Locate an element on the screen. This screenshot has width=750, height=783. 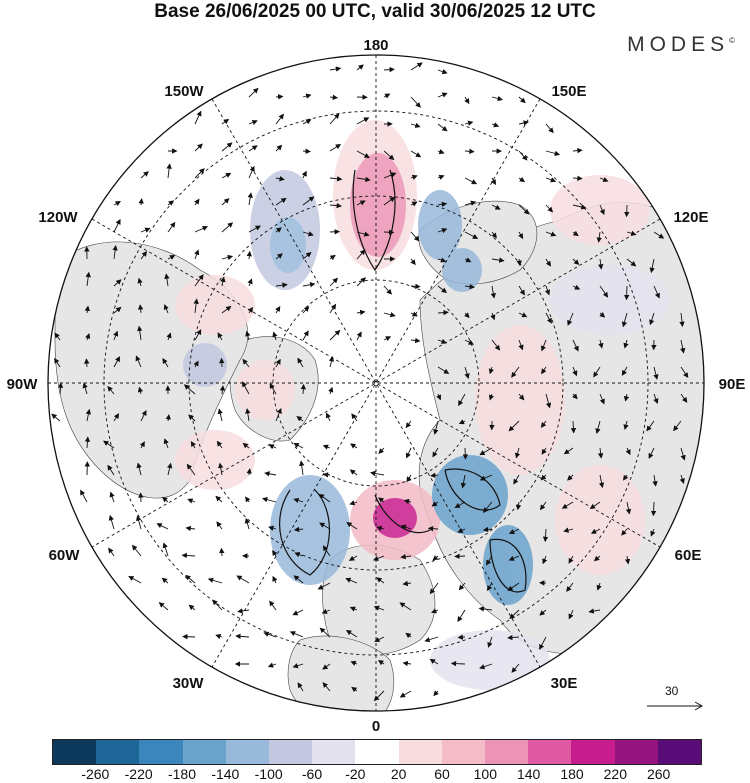
lon-label-0: 0 is located at coordinates (376, 726).